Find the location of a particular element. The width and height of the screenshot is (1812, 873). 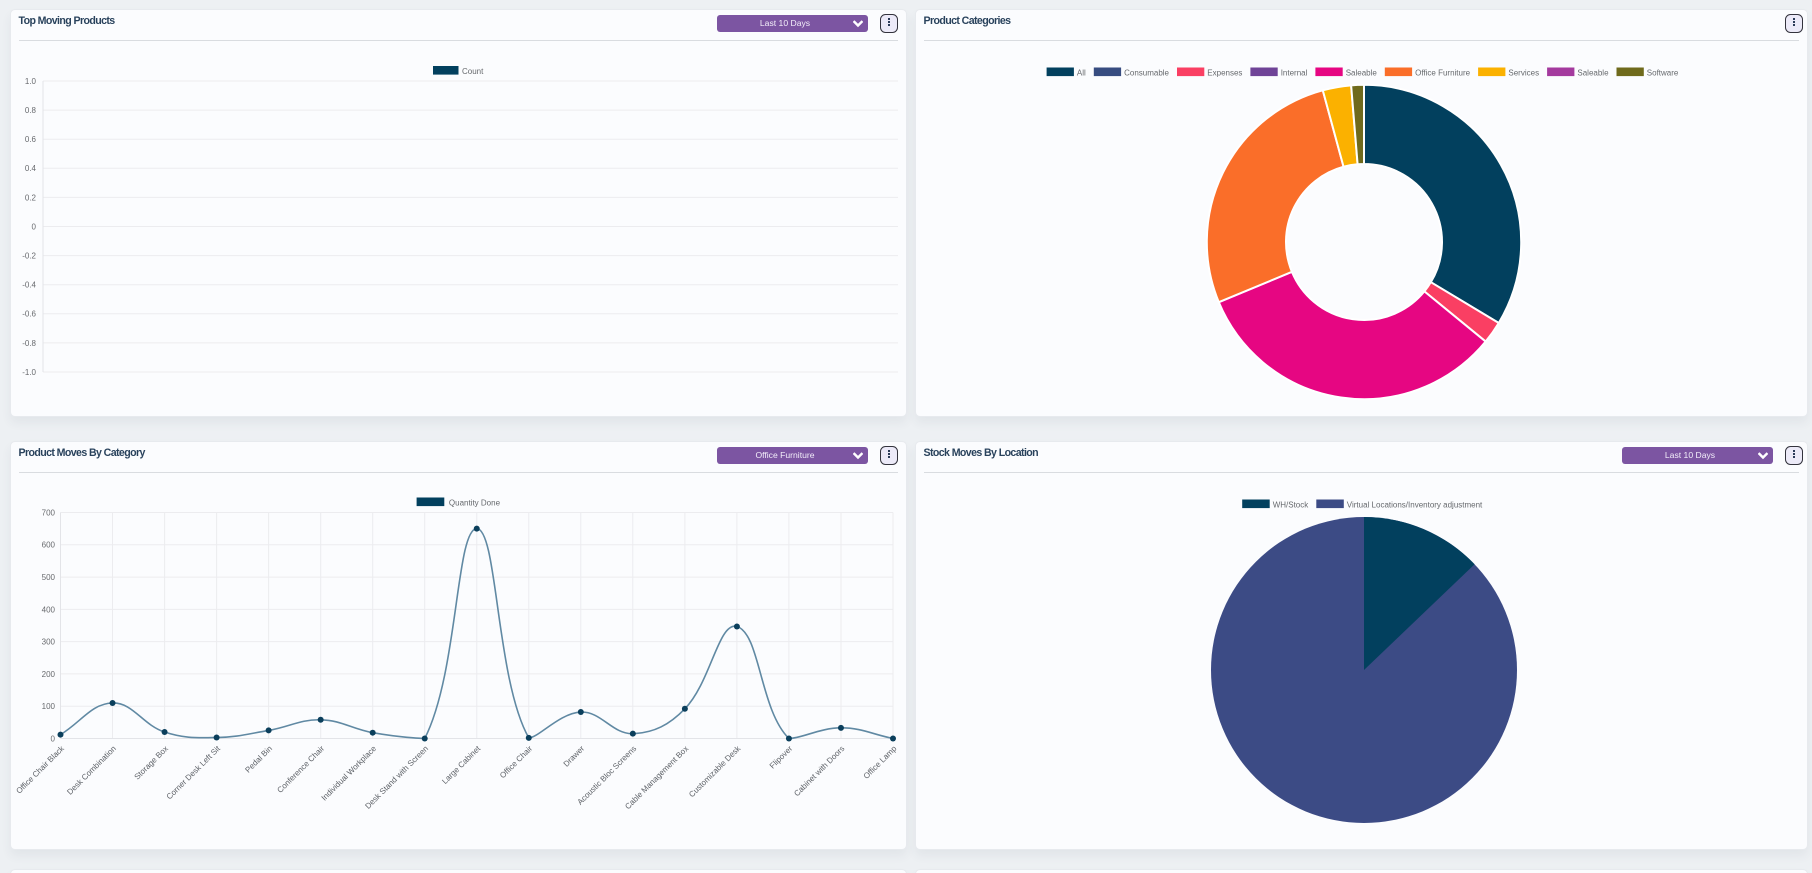

svg-text: Services is located at coordinates (1523, 72).